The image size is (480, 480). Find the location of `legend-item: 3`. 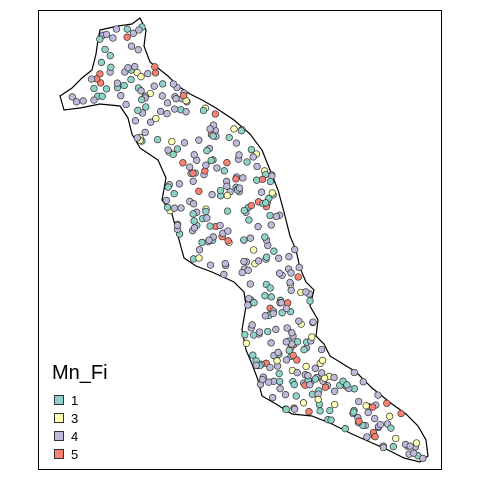

legend-item: 3 is located at coordinates (80, 418).